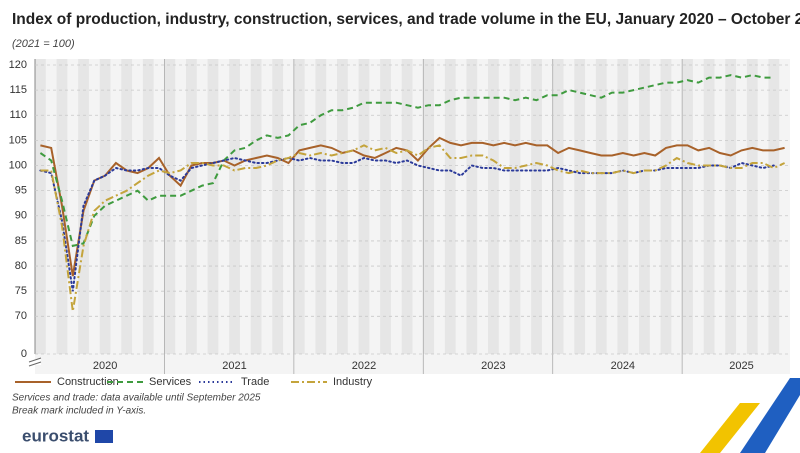 Image resolution: width=800 pixels, height=453 pixels. I want to click on legend-label: Services, so click(170, 382).